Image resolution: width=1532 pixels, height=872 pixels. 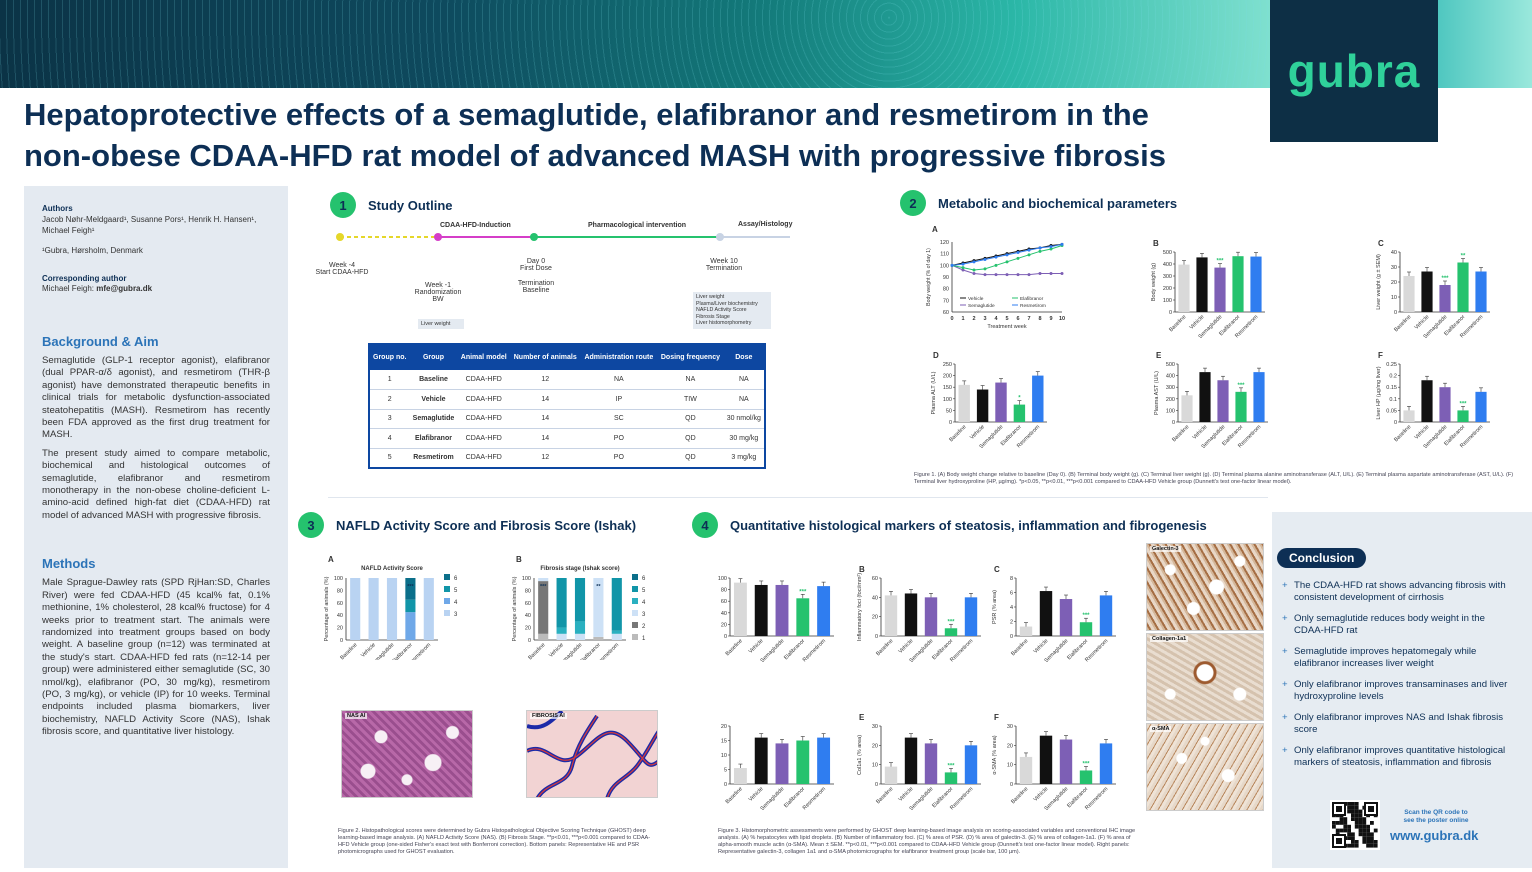 What do you see at coordinates (635, 637) in the screenshot?
I see `legend-swatch` at bounding box center [635, 637].